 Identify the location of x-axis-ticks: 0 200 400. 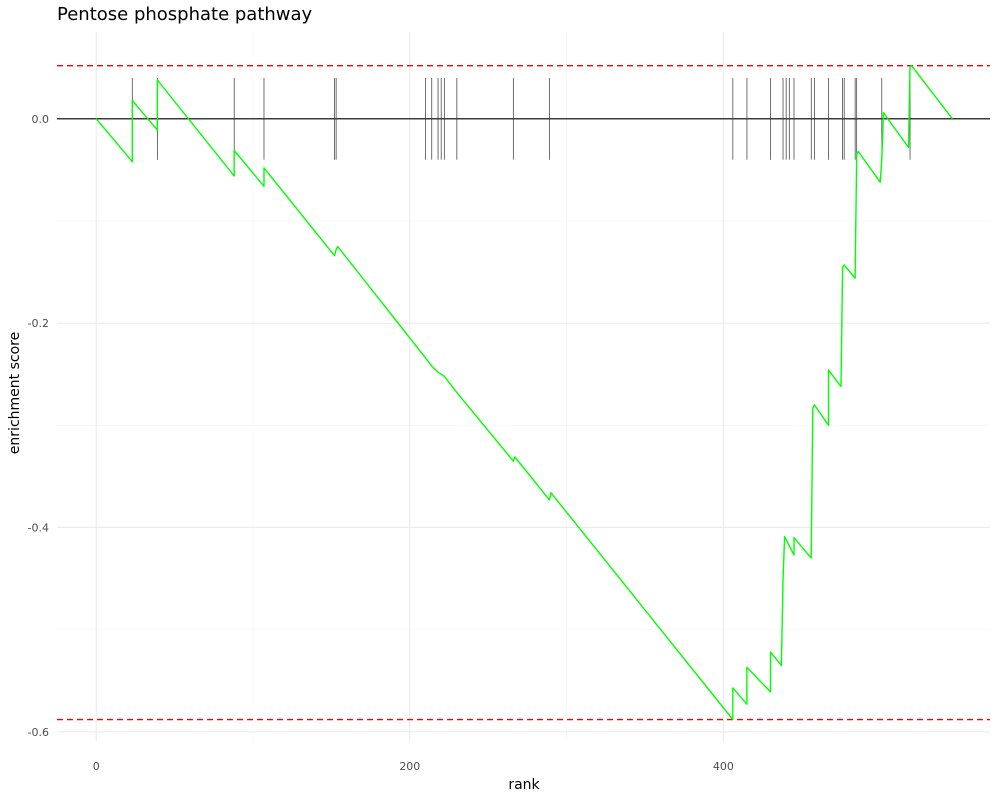
(413, 766).